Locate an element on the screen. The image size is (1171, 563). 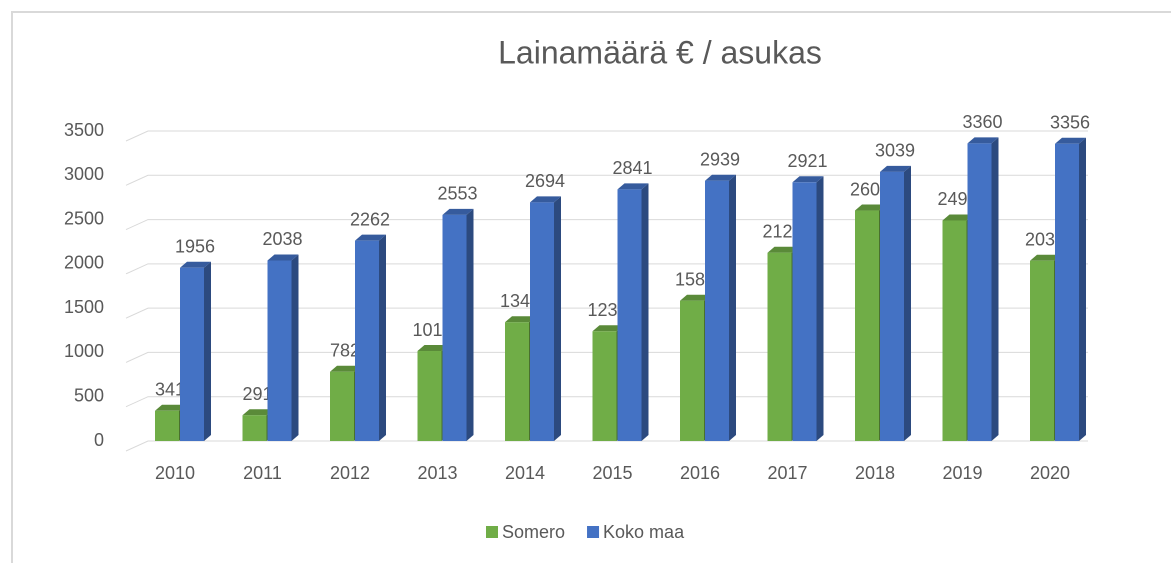
data-label: 3039 is located at coordinates (895, 151).